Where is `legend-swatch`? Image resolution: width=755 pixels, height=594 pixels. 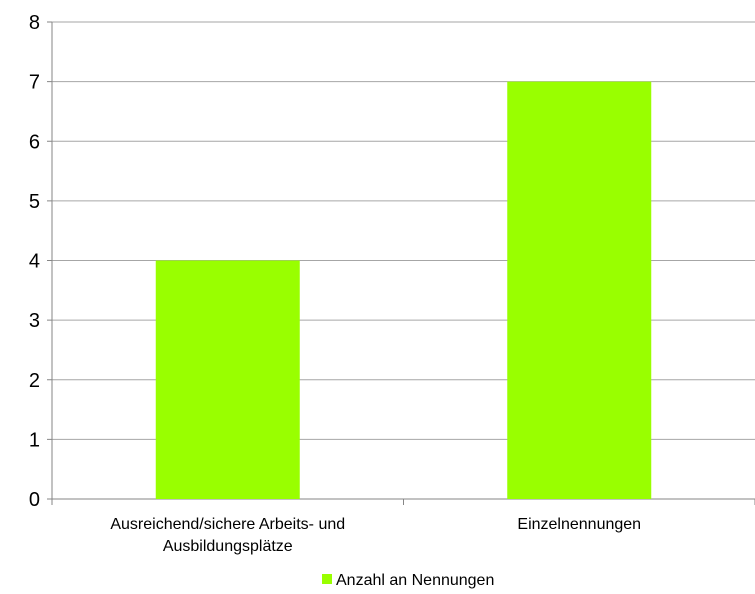
legend-swatch is located at coordinates (327, 579).